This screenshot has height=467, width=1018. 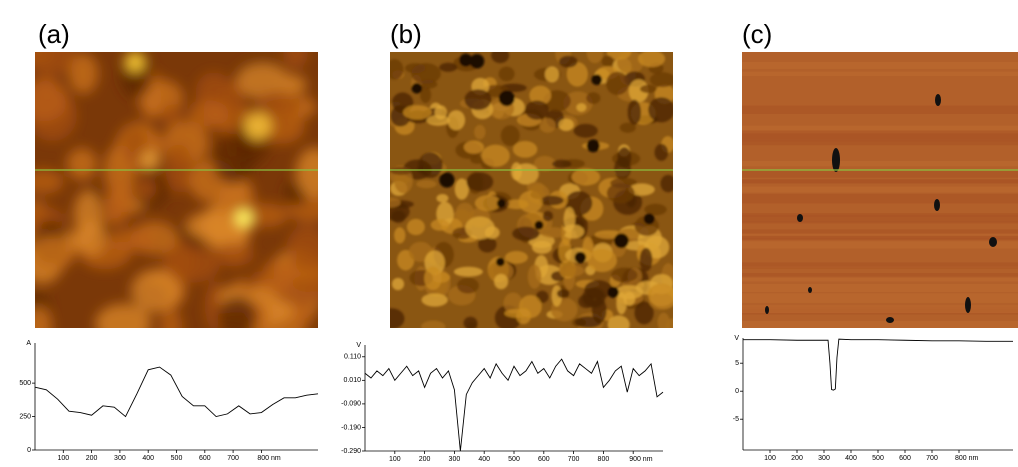 I want to click on x-tick-label: 200, so click(x=92, y=458).